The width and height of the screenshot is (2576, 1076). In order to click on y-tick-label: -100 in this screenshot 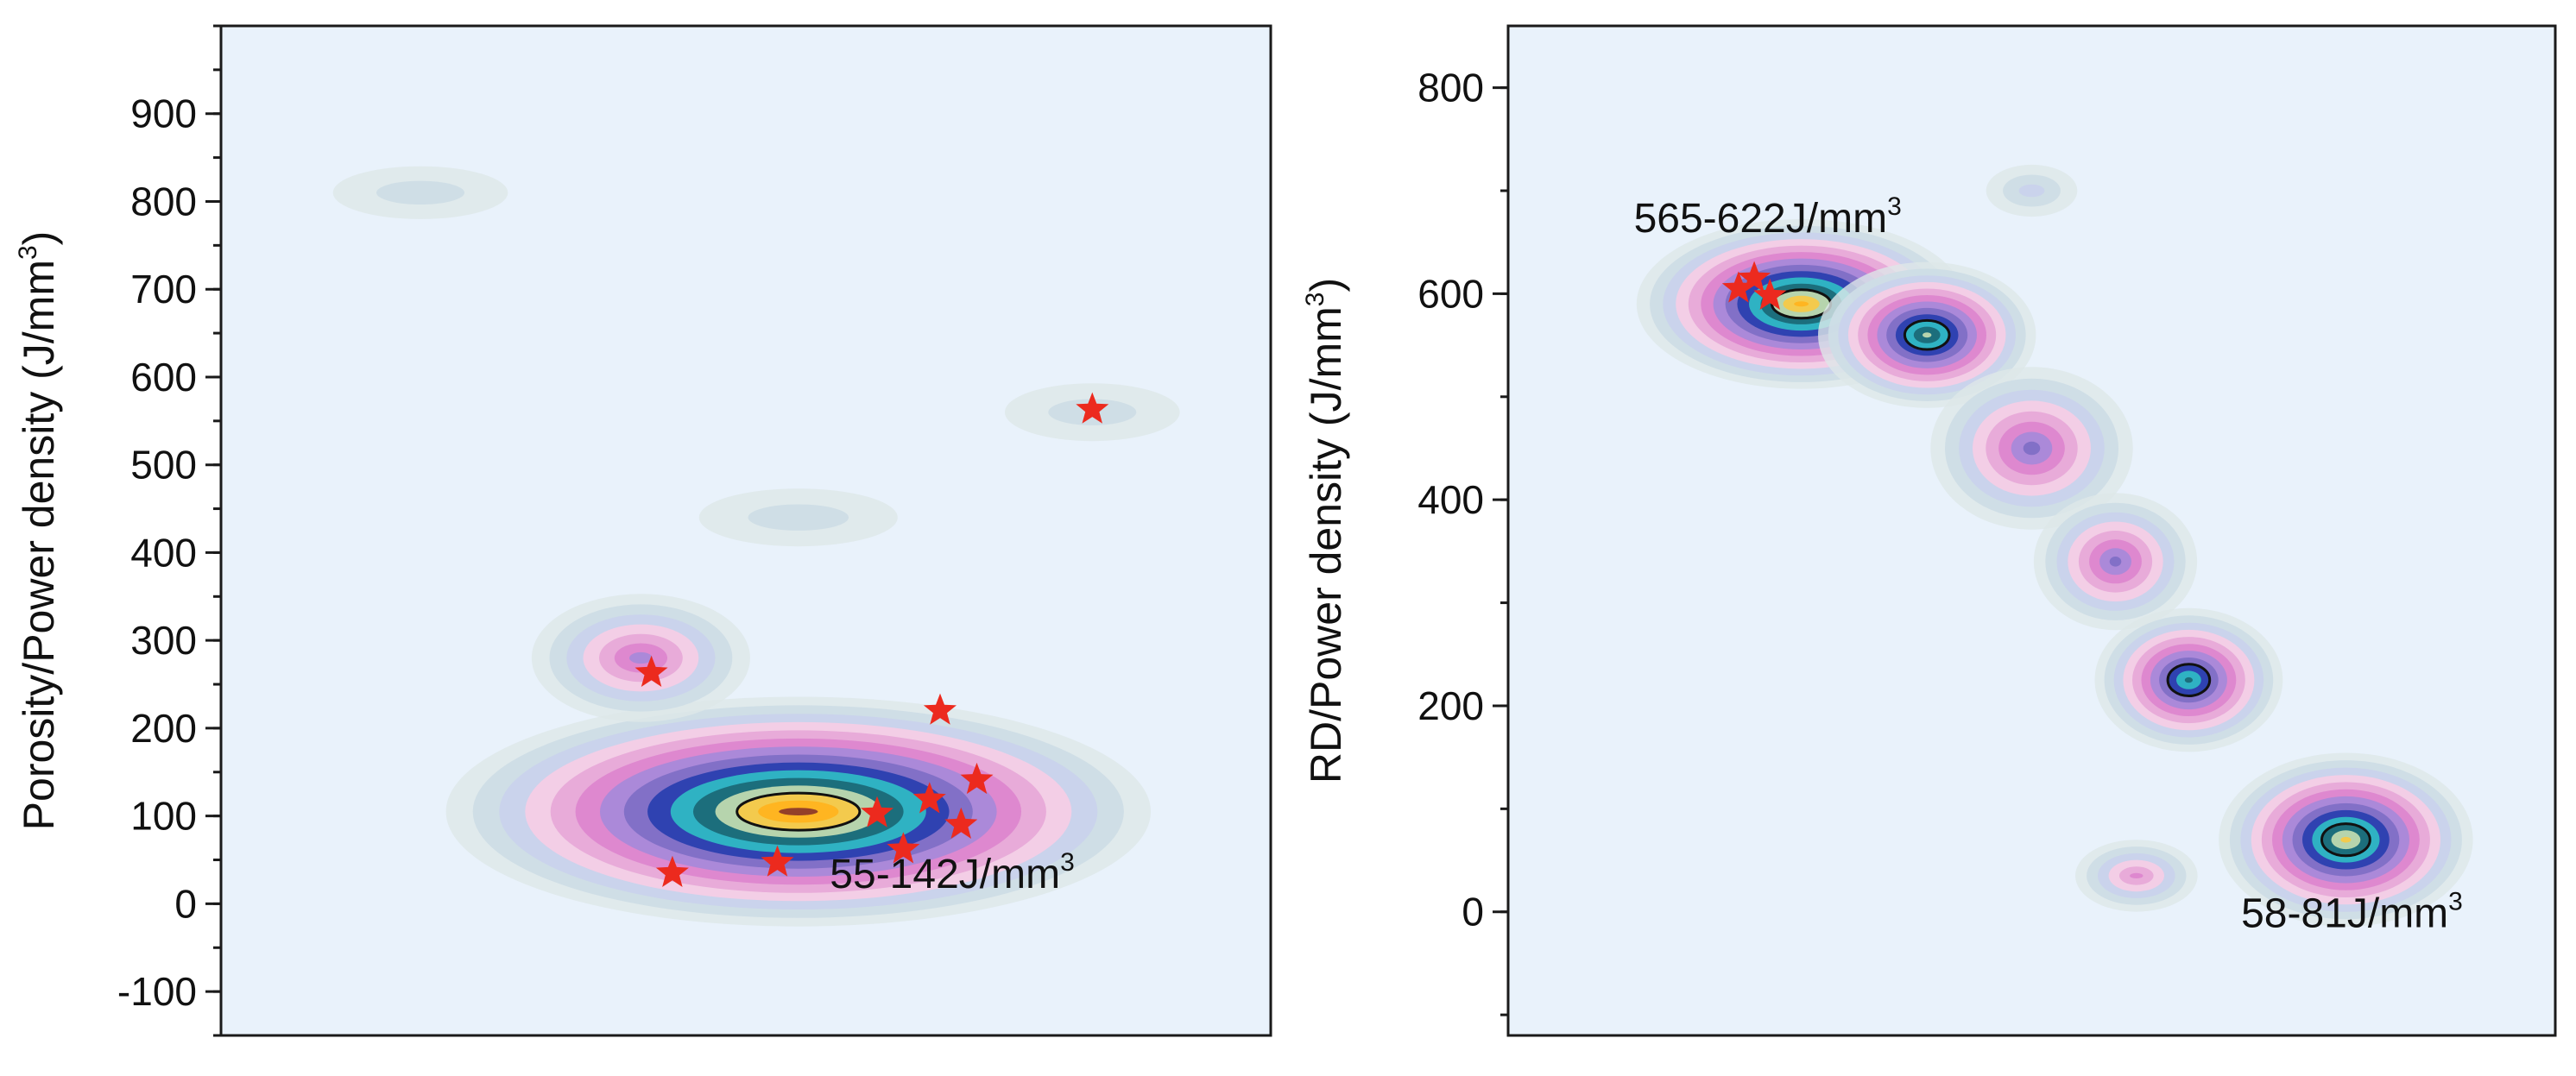, I will do `click(157, 992)`.